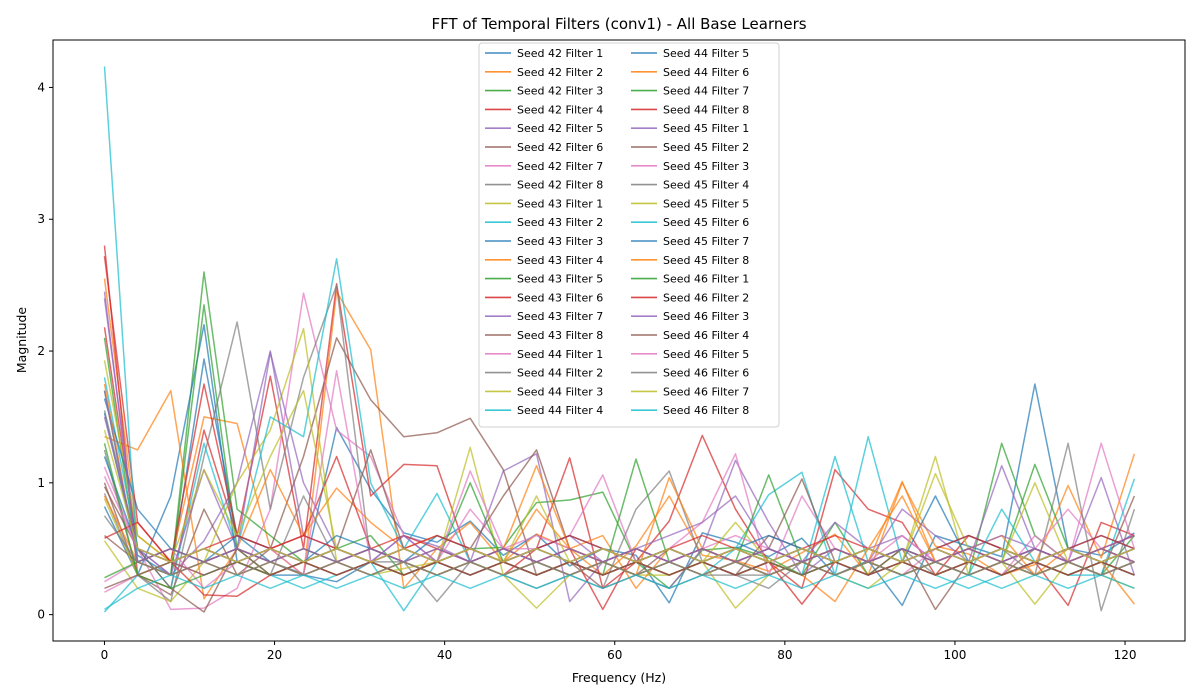 The height and width of the screenshot is (700, 1200). Describe the element at coordinates (706, 222) in the screenshot. I see `legend-label: Seed 45 Filter 6` at that location.